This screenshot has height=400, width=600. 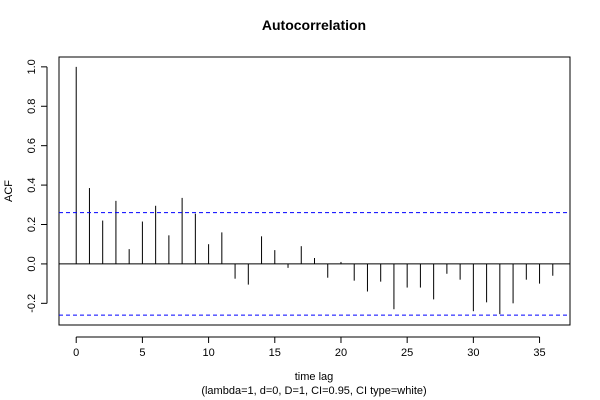 I want to click on y-tick-label: 1.0, so click(x=32, y=66).